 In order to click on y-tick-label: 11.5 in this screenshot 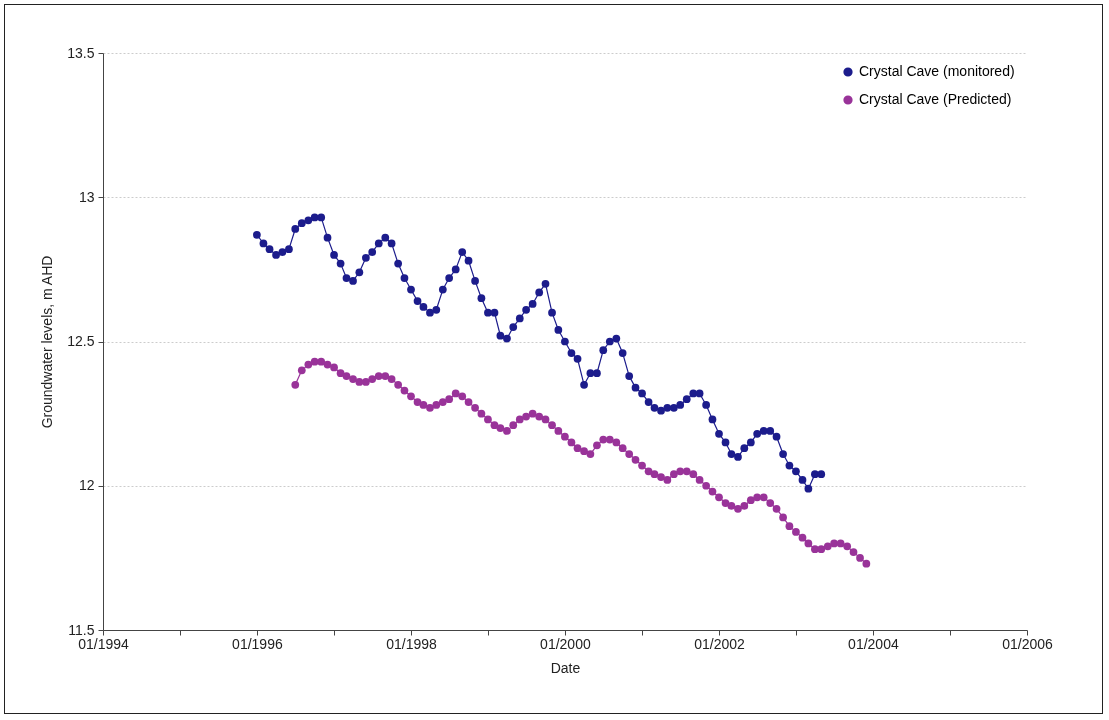, I will do `click(81, 629)`.